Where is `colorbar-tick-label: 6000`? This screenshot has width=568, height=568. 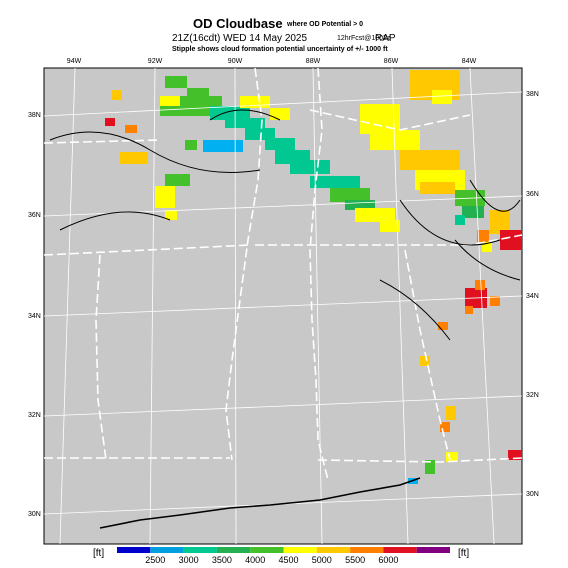 colorbar-tick-label: 6000 is located at coordinates (388, 560).